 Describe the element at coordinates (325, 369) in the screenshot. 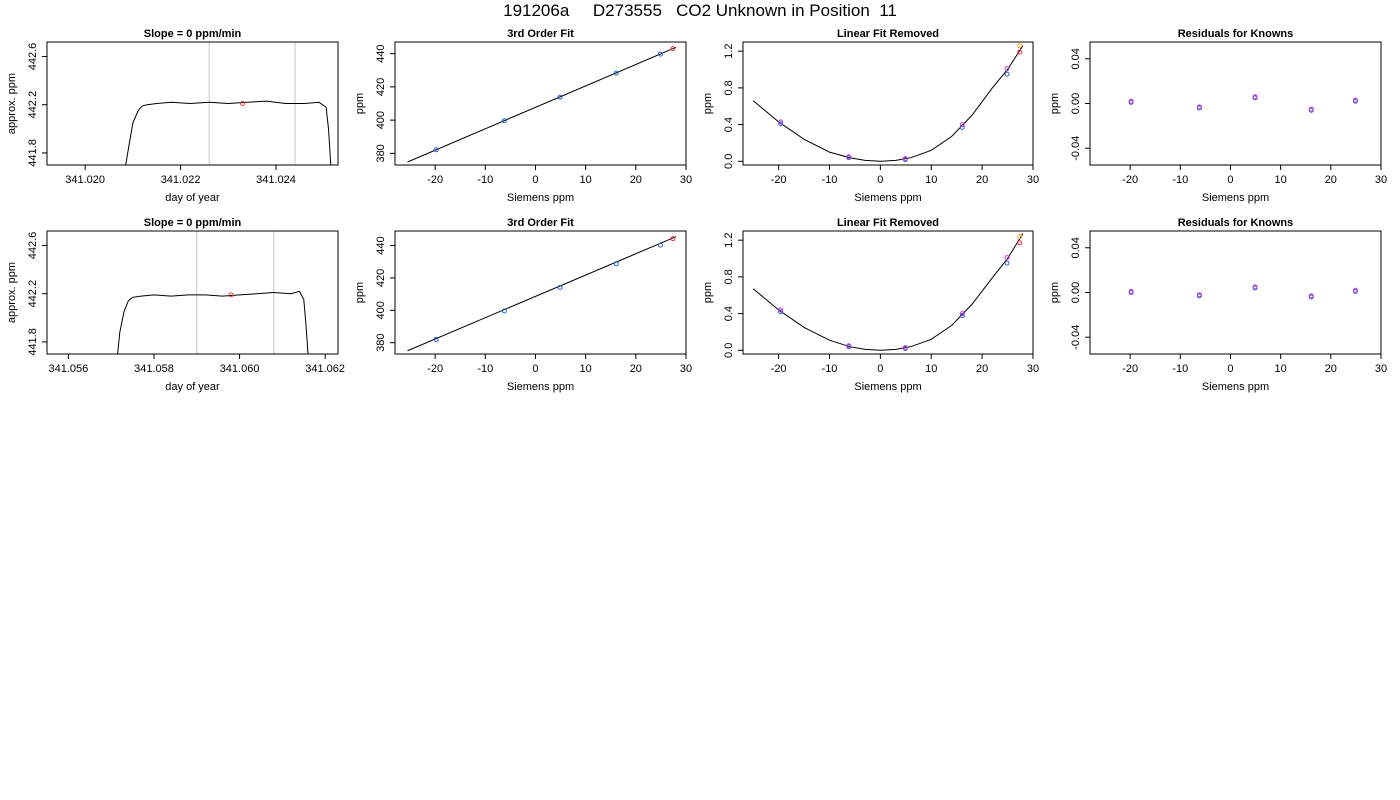

I see `x-tick-label: 341.062` at that location.